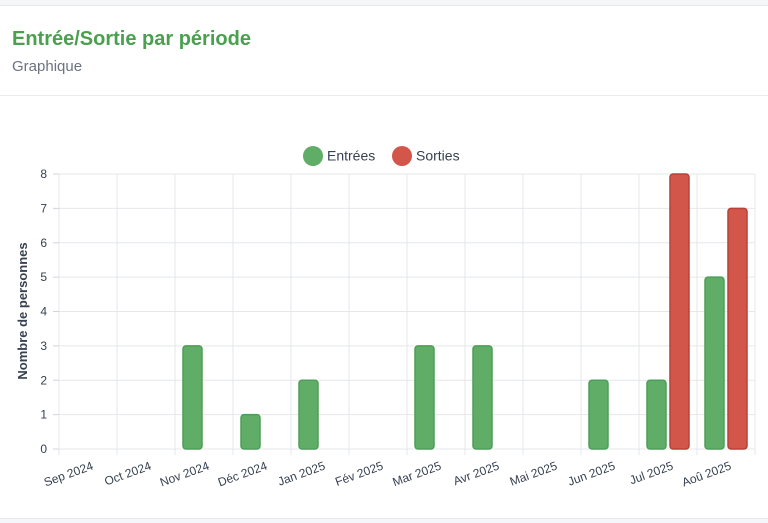 The image size is (768, 523). What do you see at coordinates (43, 415) in the screenshot?
I see `y-tick-label: 1` at bounding box center [43, 415].